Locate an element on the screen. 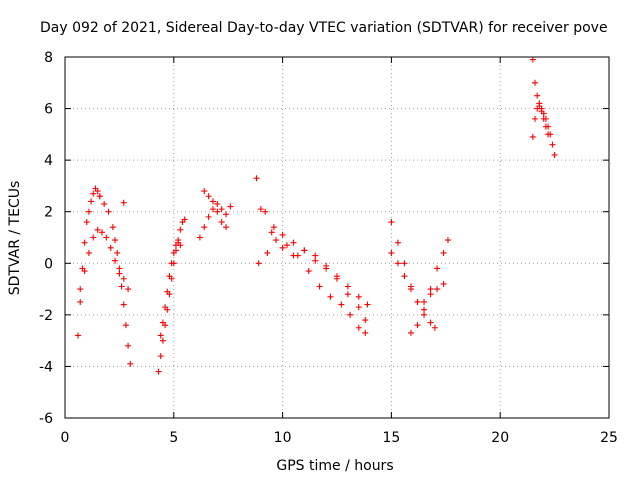  y-tick-label: 2 is located at coordinates (48, 213).